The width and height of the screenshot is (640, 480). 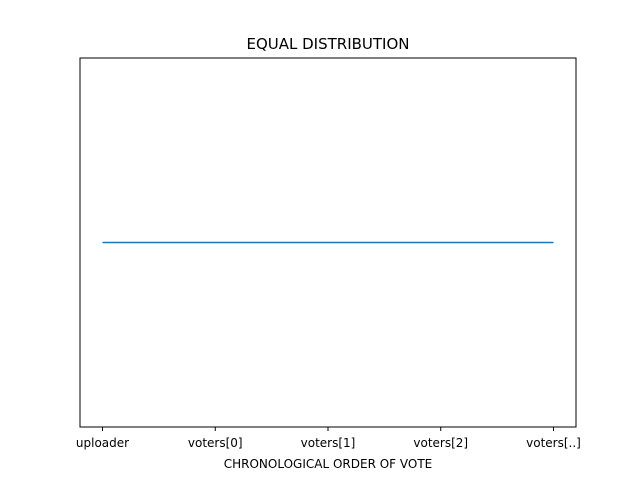 What do you see at coordinates (328, 464) in the screenshot?
I see `x-axis-title: CHRONOLOGICAL ORDER OF VOTE` at bounding box center [328, 464].